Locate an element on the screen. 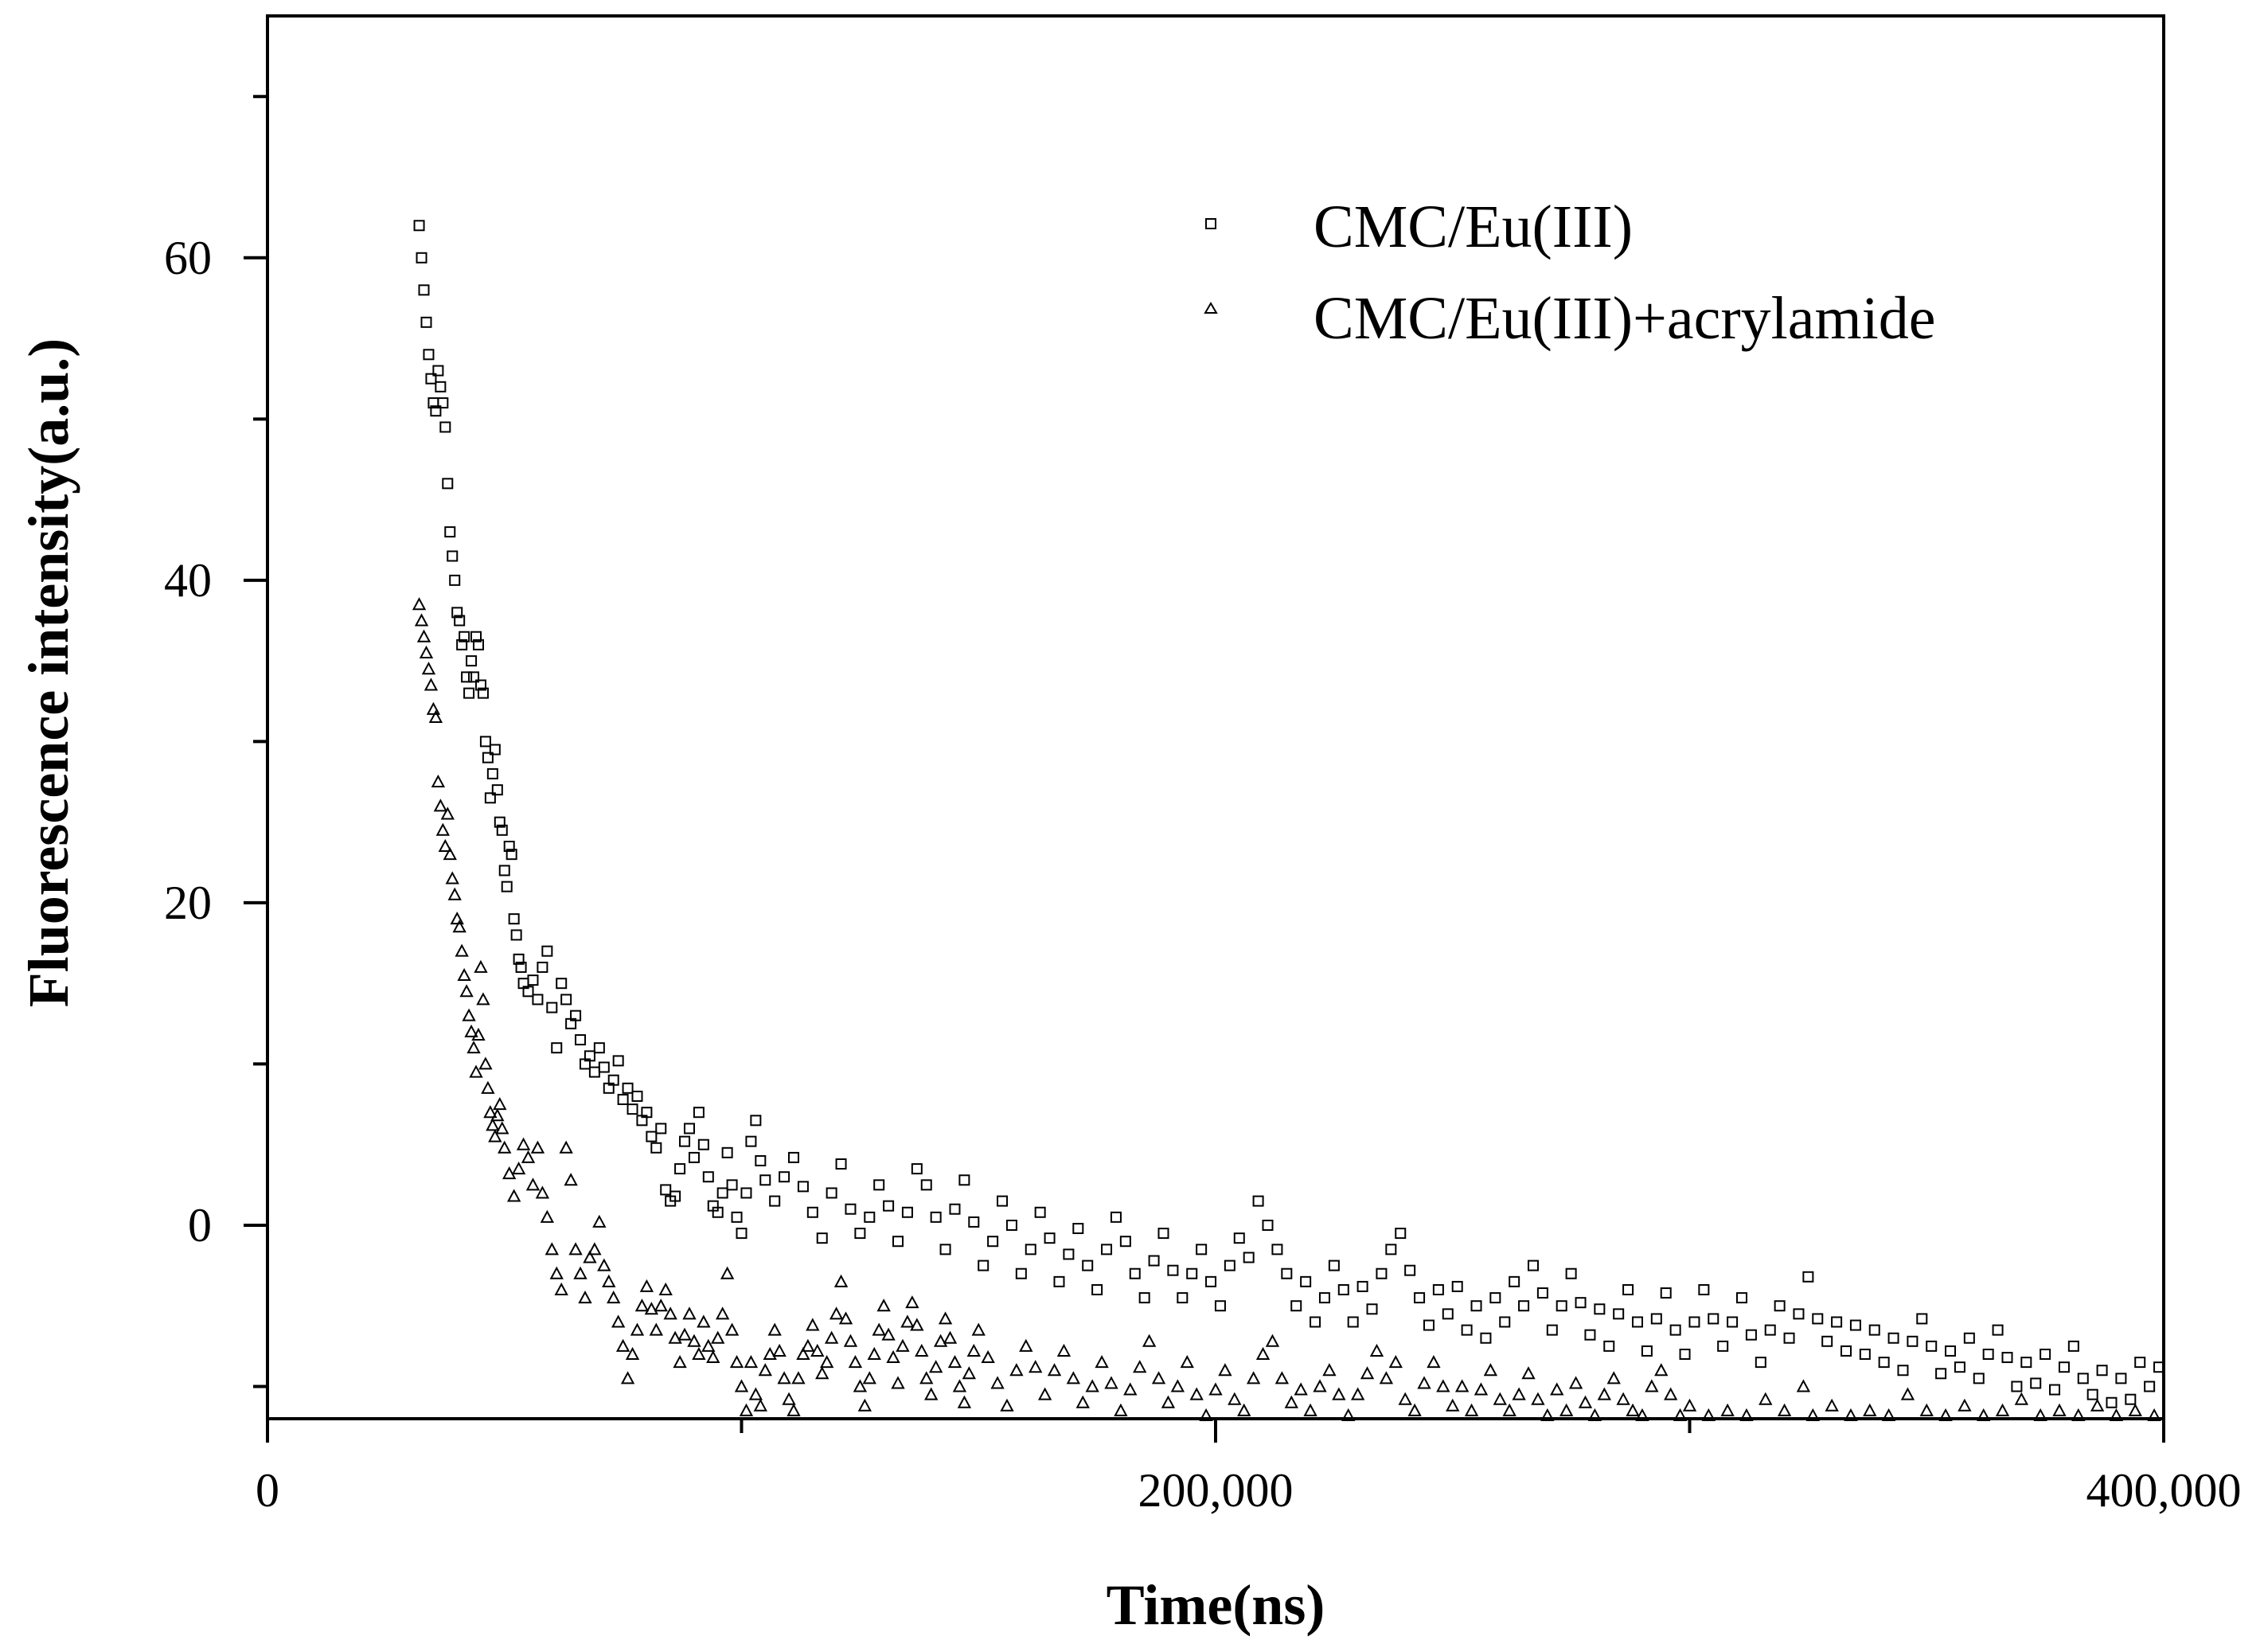 The width and height of the screenshot is (2264, 1652). x-tick-label: 200,000 is located at coordinates (1216, 1490).